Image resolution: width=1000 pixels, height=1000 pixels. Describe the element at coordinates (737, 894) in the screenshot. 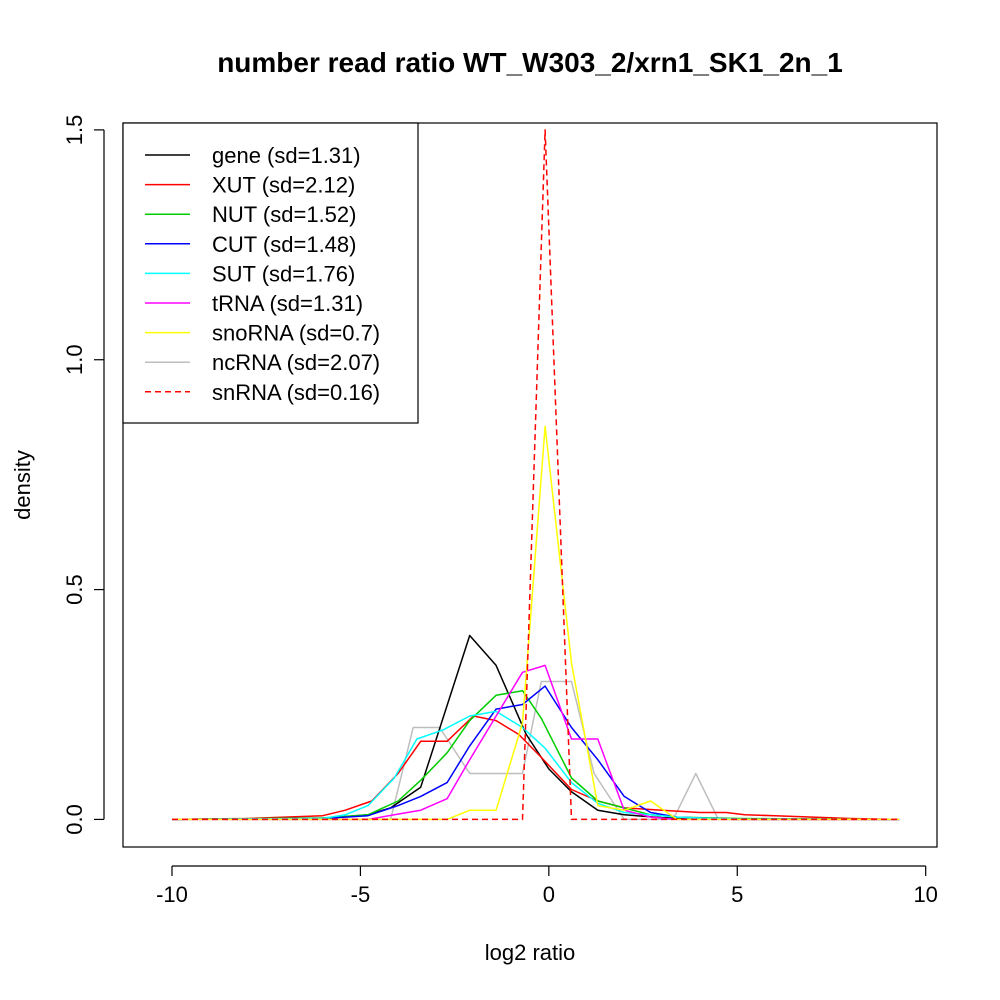

I see `x-tick-label: 5` at that location.